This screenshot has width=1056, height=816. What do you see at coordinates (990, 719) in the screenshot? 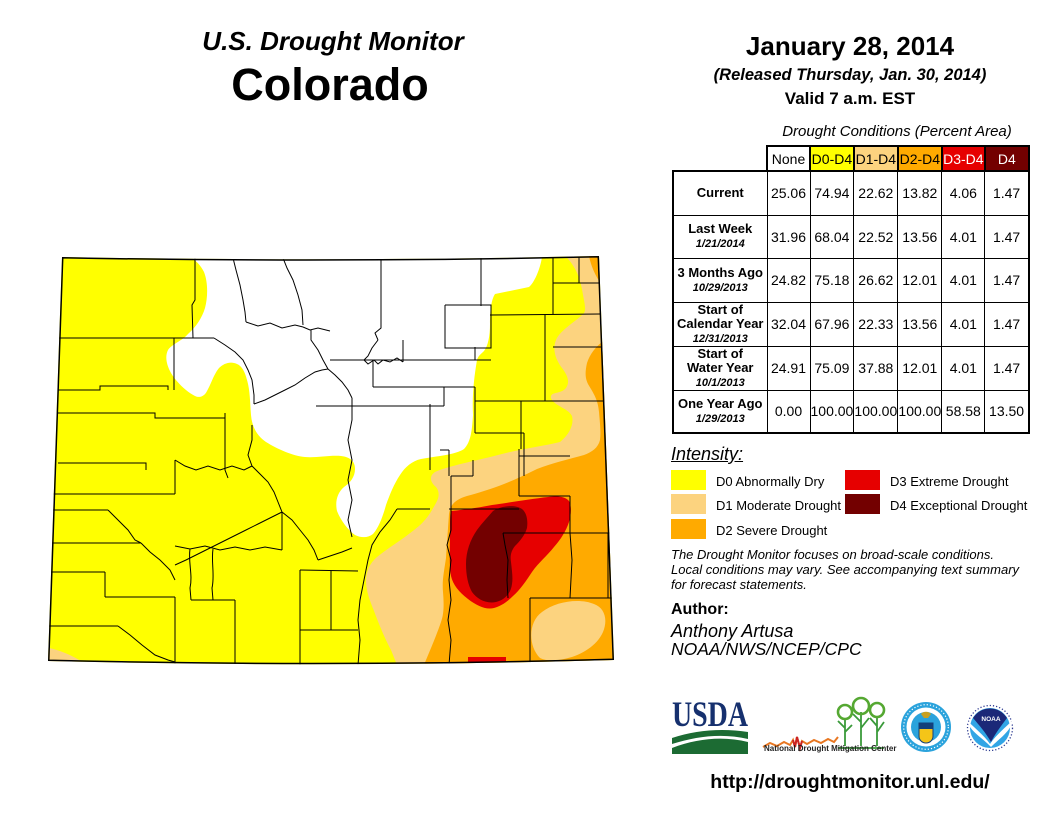
I see `svg-text: NOAA` at bounding box center [990, 719].